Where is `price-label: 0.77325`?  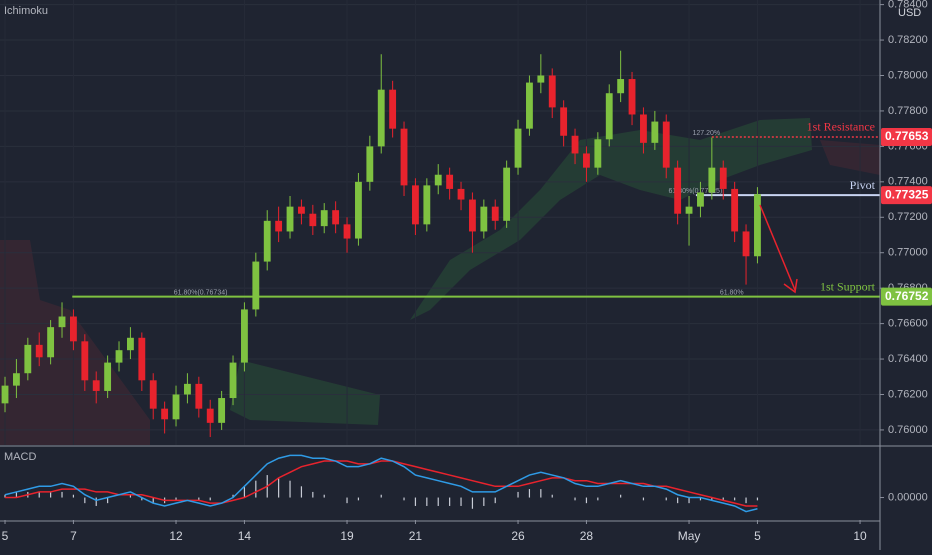 price-label: 0.77325 is located at coordinates (907, 194).